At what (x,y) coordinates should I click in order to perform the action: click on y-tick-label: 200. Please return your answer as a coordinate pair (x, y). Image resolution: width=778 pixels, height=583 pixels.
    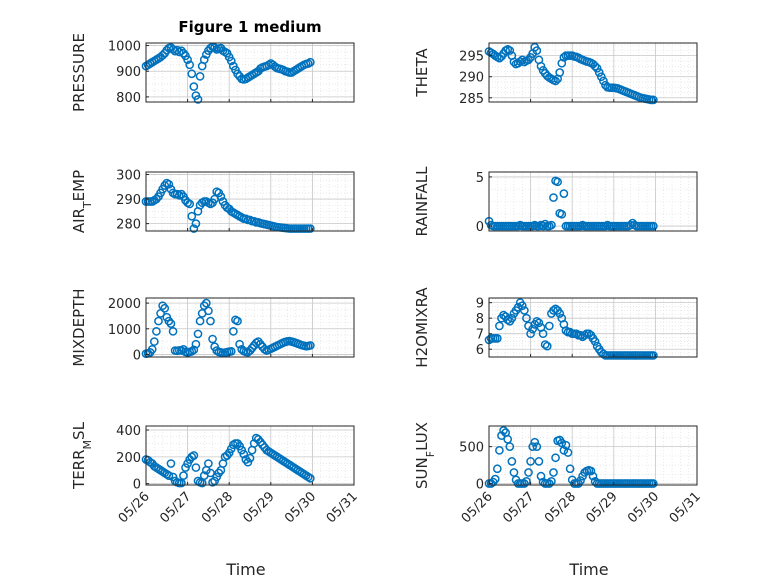
    Looking at the image, I should click on (128, 458).